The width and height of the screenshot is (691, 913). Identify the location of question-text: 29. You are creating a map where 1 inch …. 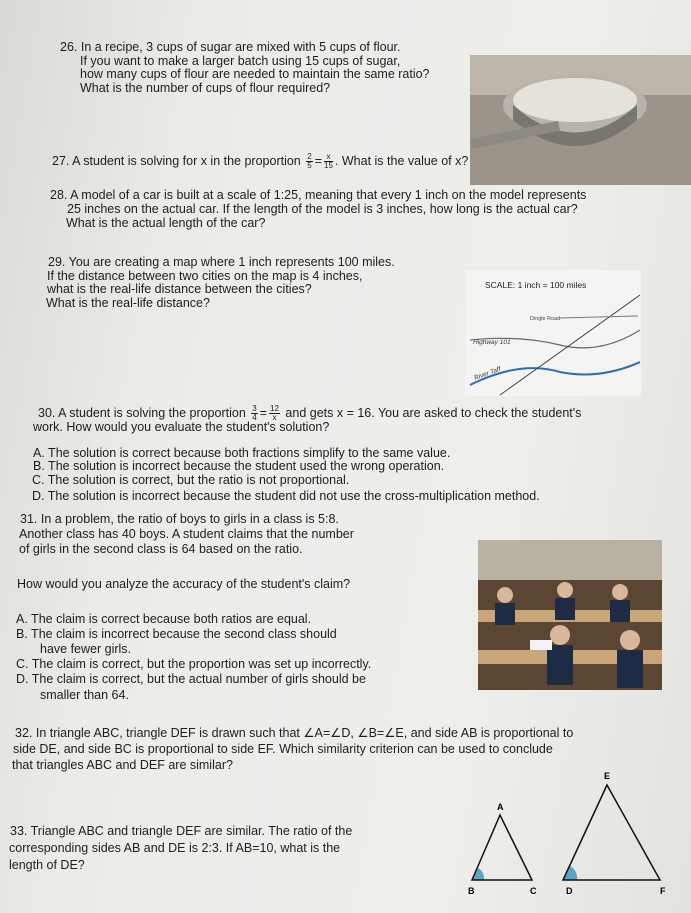
(221, 262).